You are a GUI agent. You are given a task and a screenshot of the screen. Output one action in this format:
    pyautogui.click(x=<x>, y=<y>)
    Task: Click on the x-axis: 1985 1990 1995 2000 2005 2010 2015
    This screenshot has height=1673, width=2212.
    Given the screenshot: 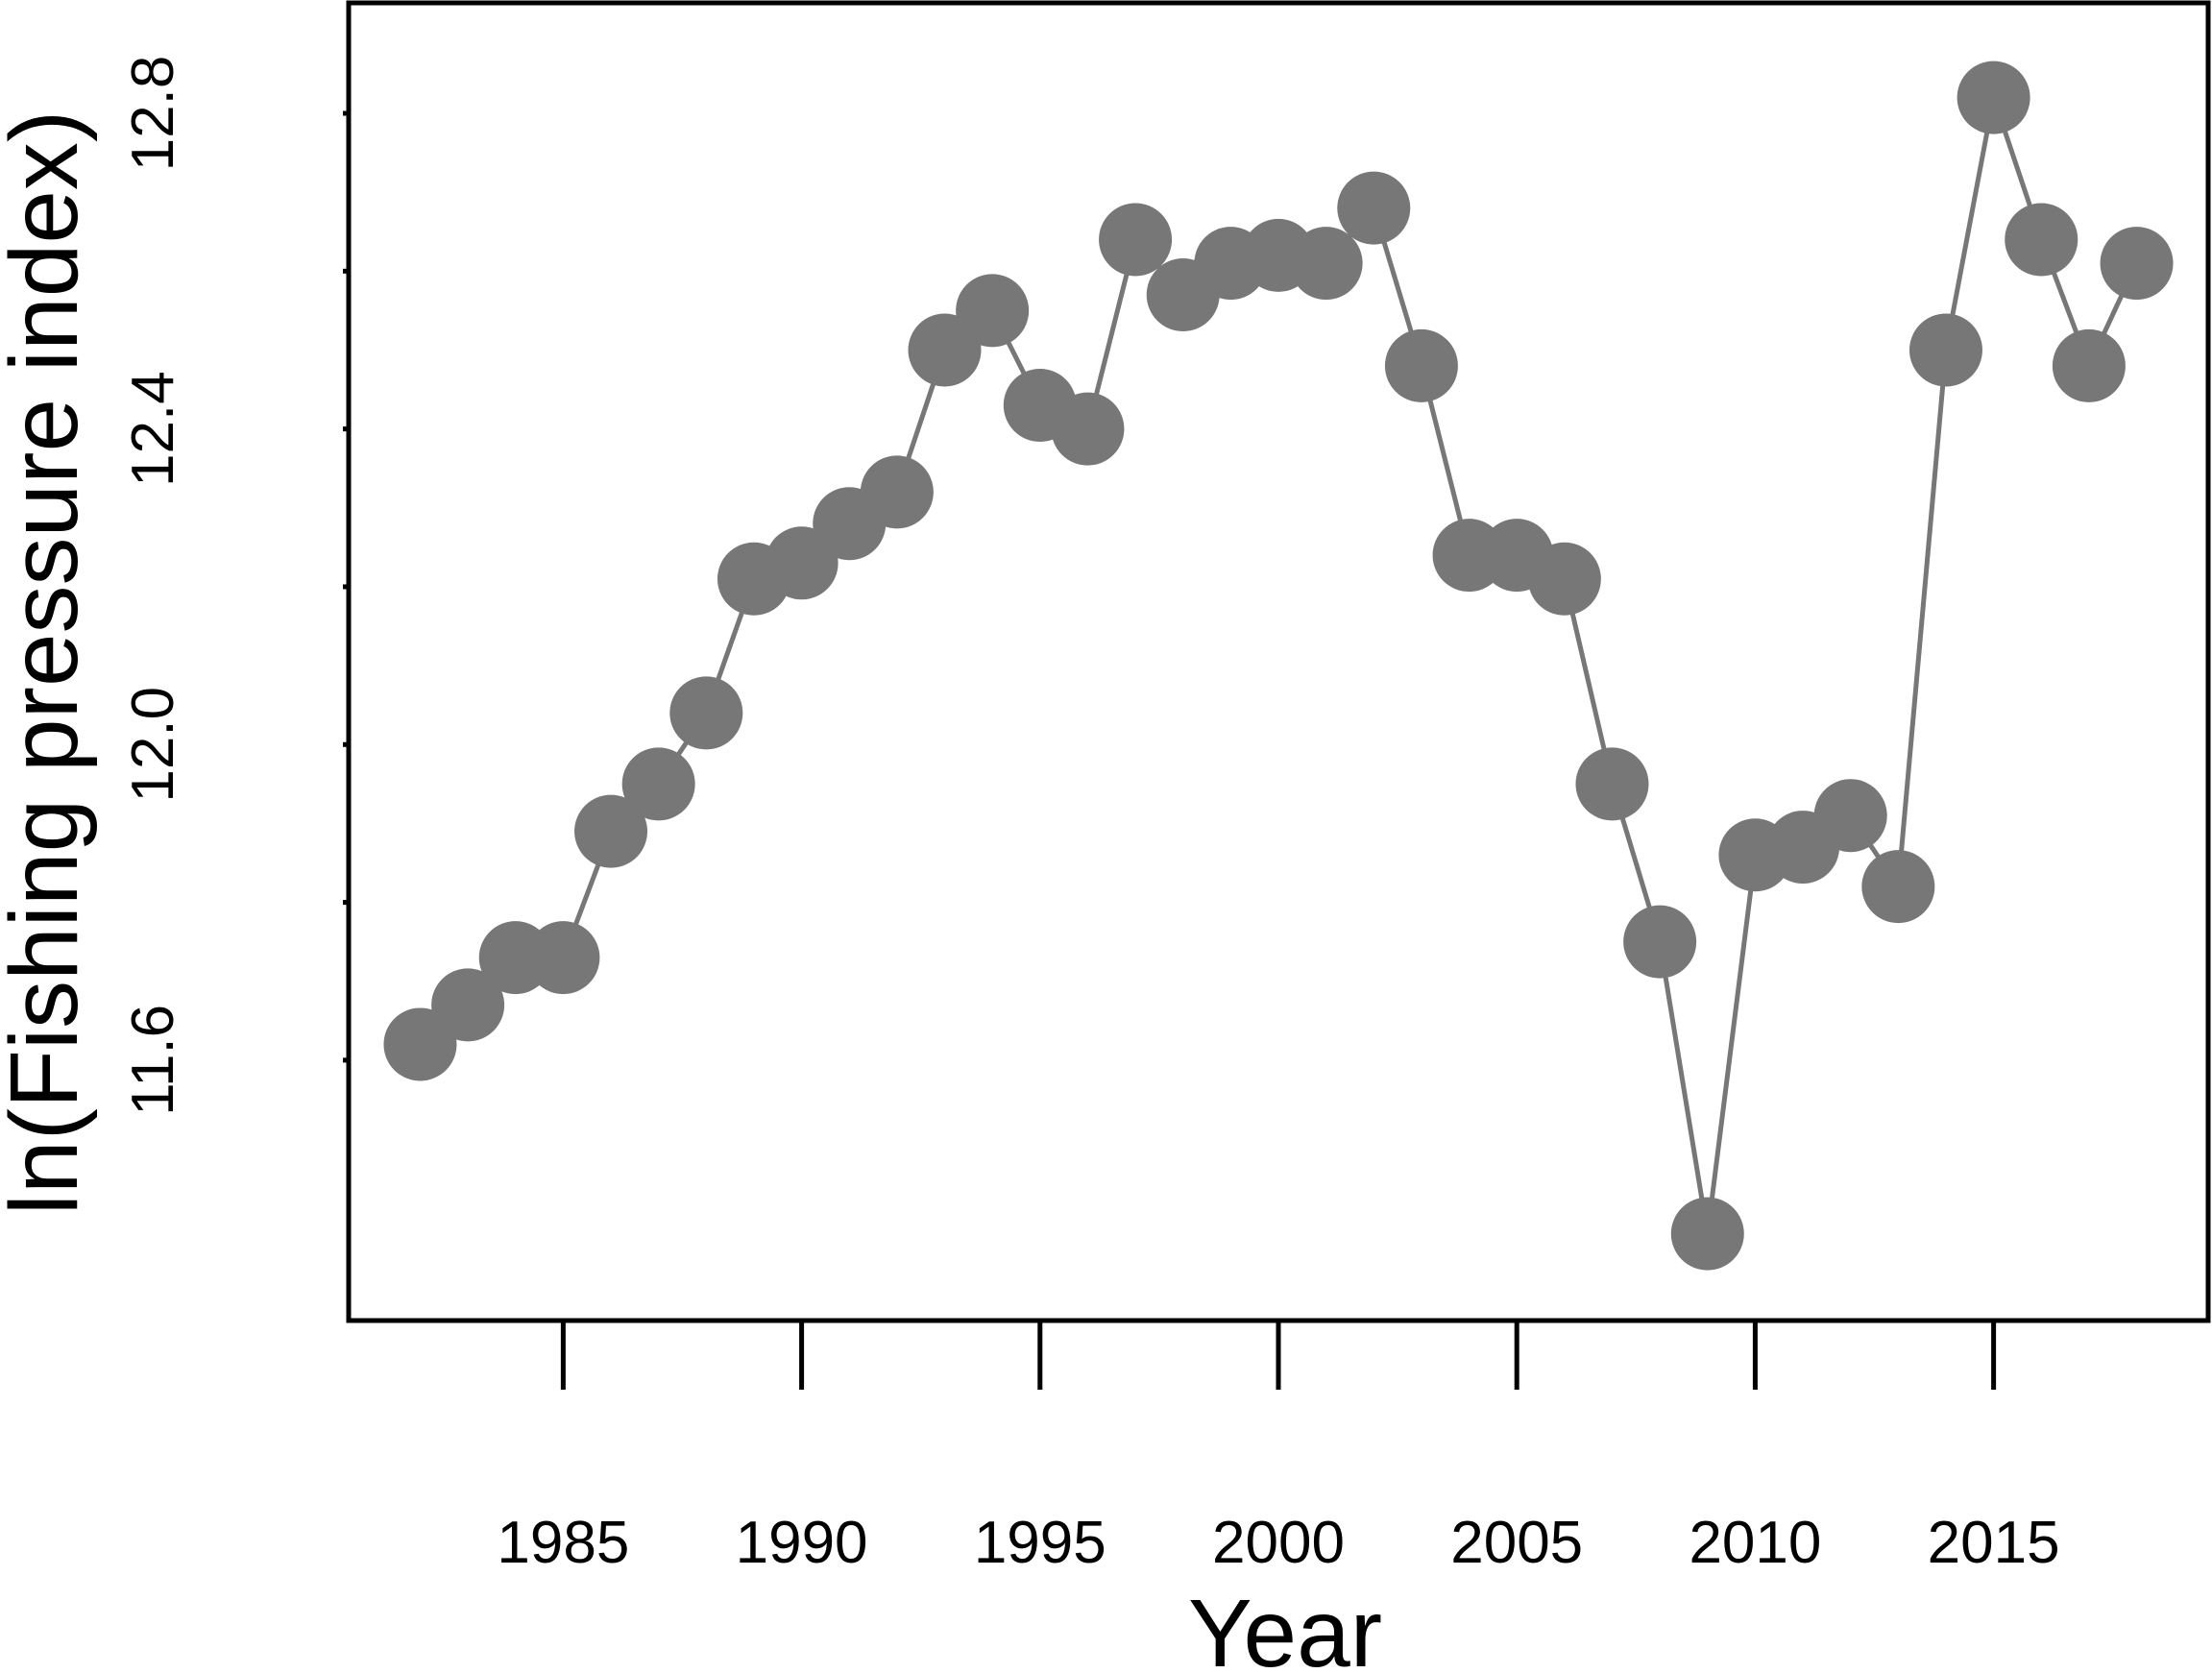 What is the action you would take?
    pyautogui.click(x=1278, y=1449)
    